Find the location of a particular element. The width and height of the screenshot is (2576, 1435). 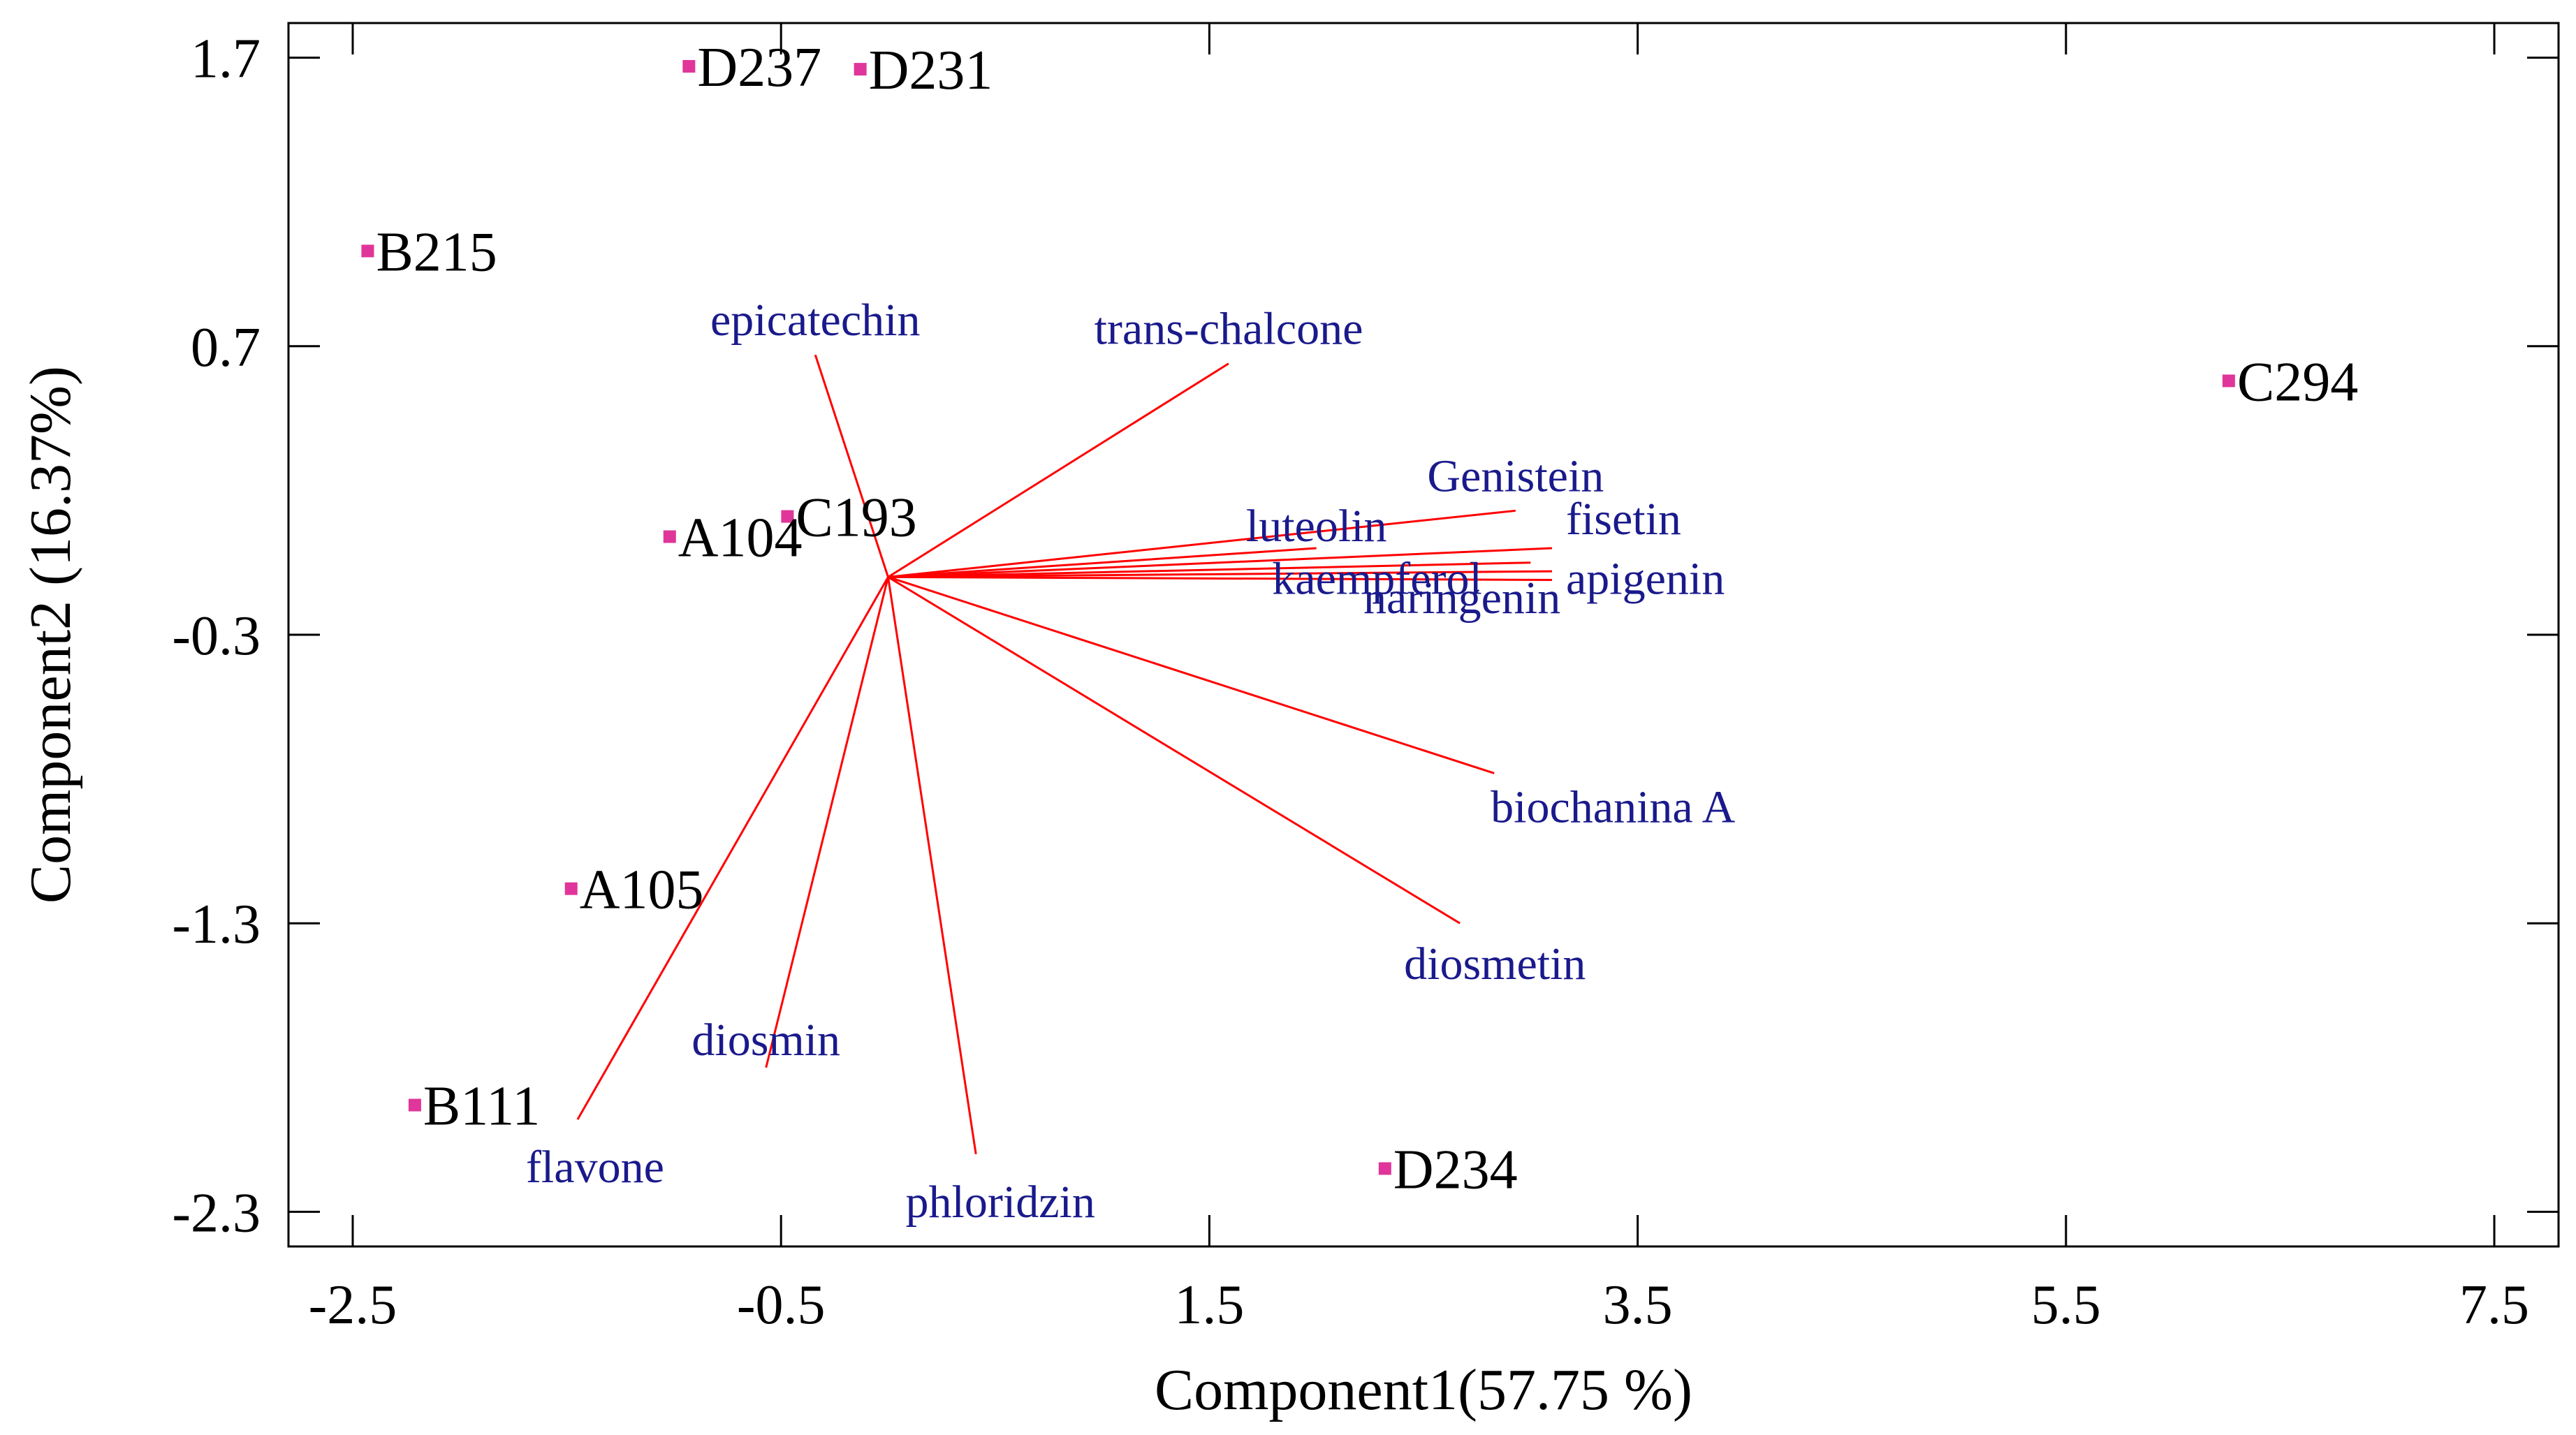

x-tick-label: 1.5 is located at coordinates (1209, 1305).